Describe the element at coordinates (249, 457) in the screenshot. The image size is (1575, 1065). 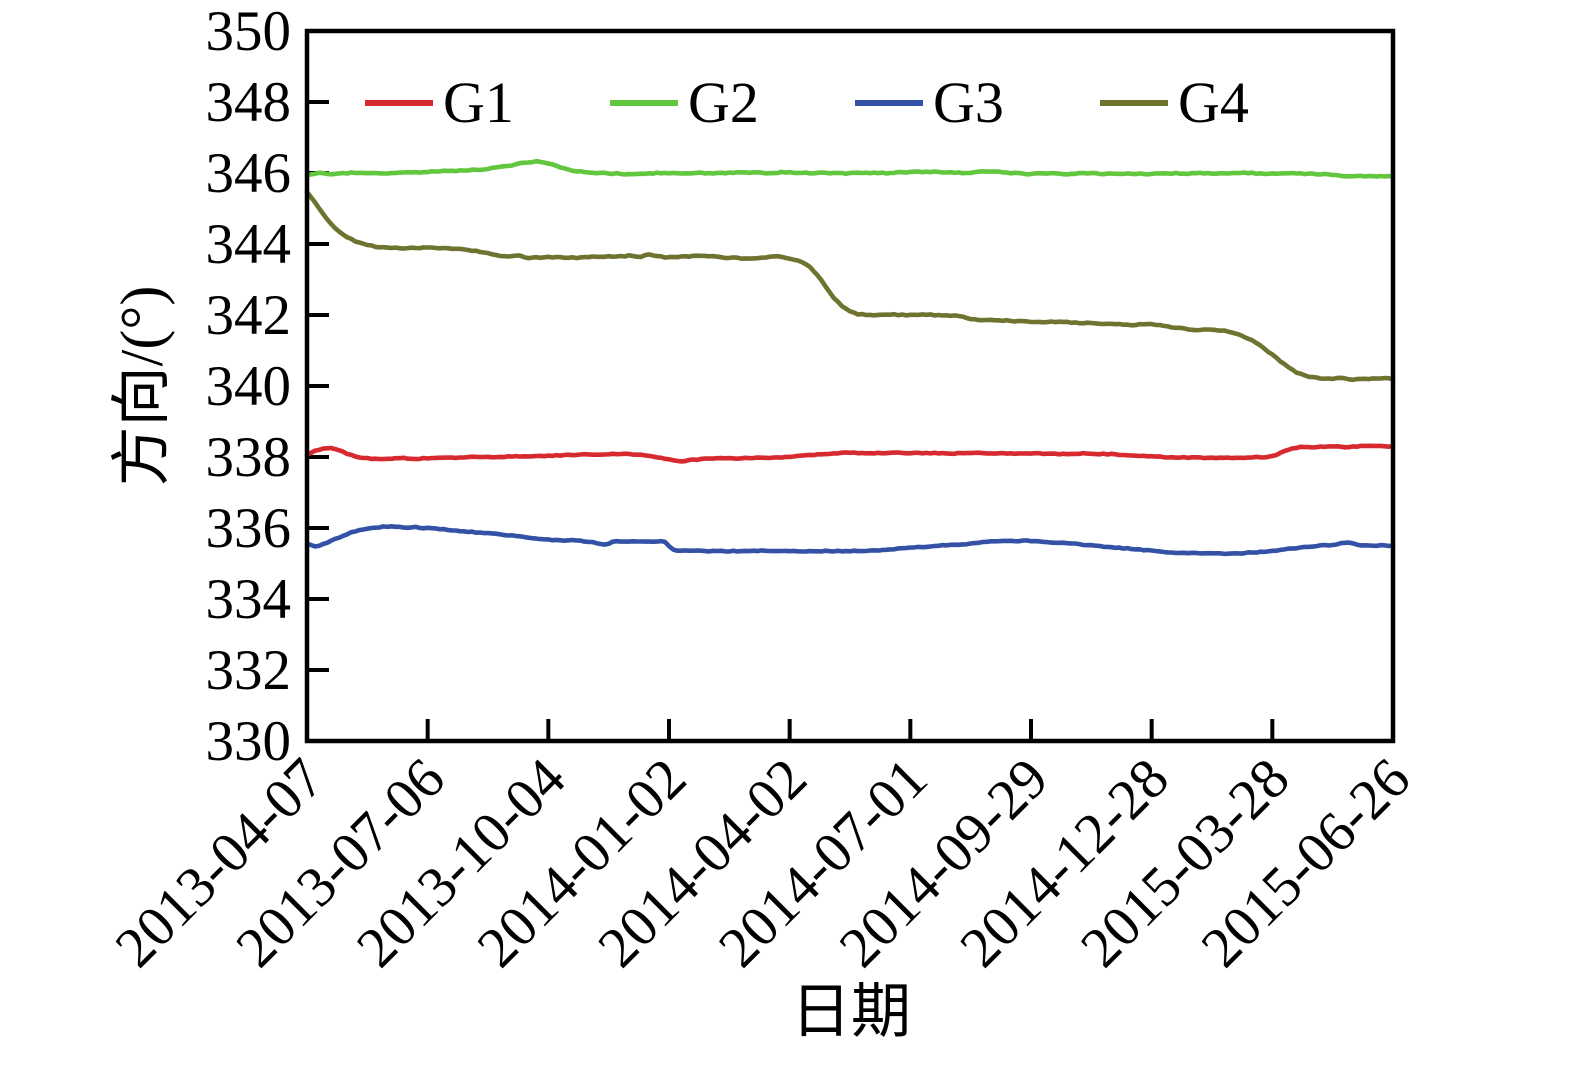
I see `y-tick-label: 338` at that location.